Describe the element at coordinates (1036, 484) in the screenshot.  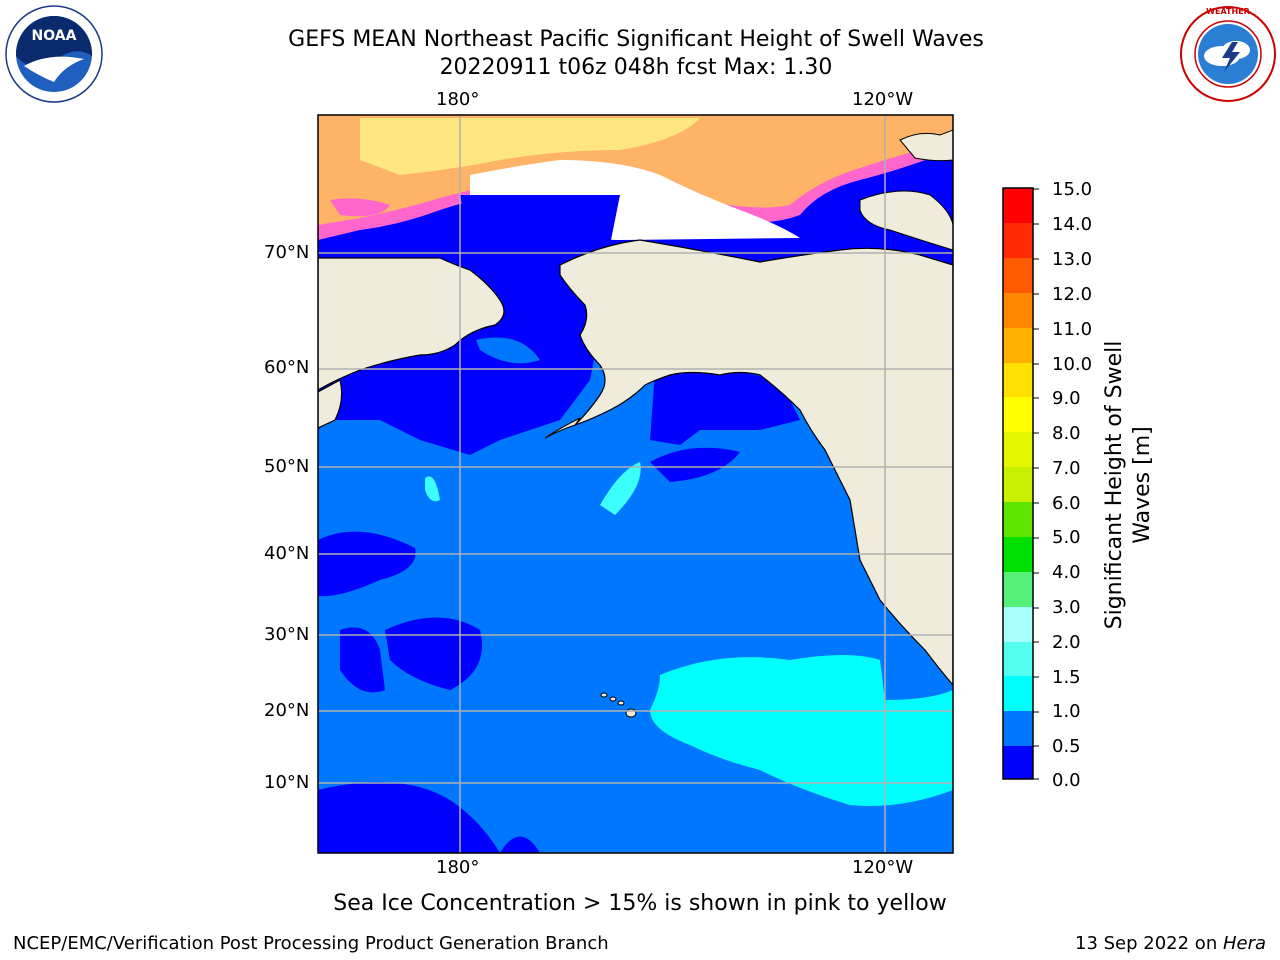
I see `colorbar-ticks` at that location.